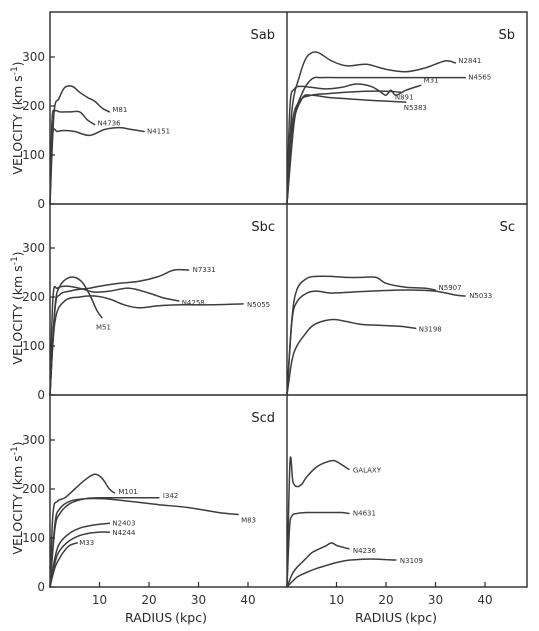  I want to click on rotation-curve-n4631, so click(318, 549).